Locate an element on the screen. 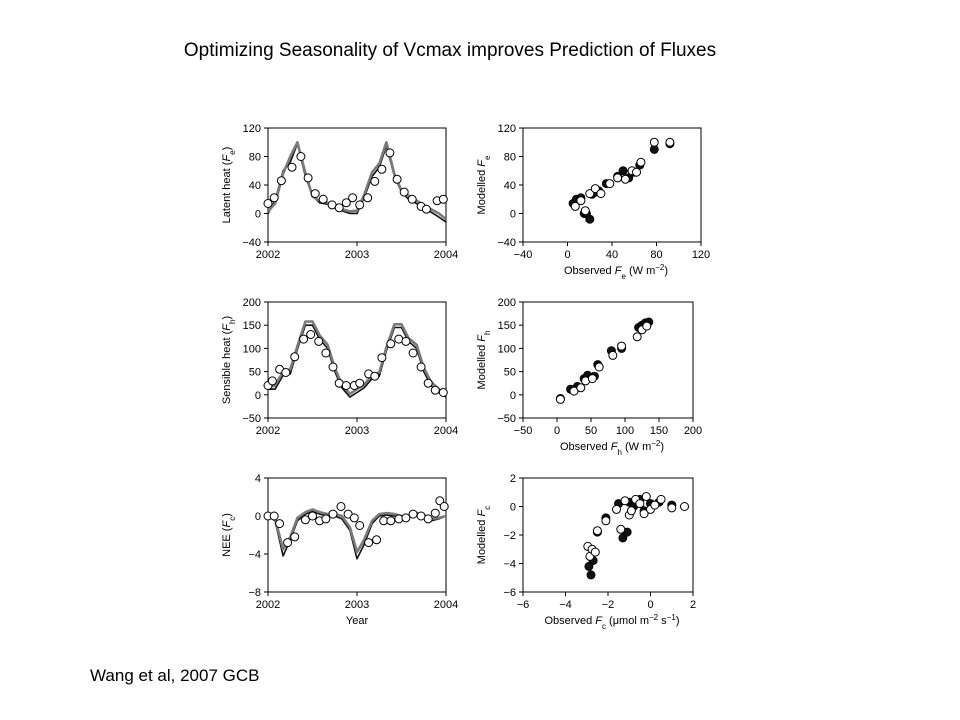 Image resolution: width=960 pixels, height=720 pixels. citation: Wang et al, 2007 GCB is located at coordinates (175, 675).